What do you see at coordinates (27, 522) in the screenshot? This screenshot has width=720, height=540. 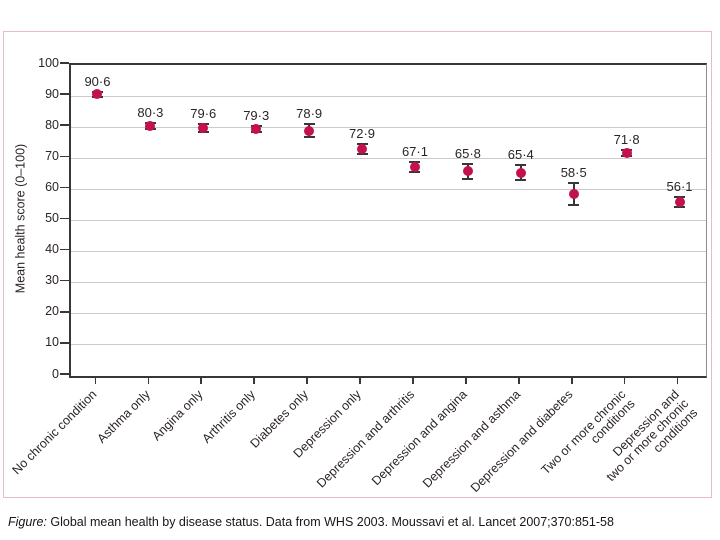 I see `caption-prefix: Figure:` at bounding box center [27, 522].